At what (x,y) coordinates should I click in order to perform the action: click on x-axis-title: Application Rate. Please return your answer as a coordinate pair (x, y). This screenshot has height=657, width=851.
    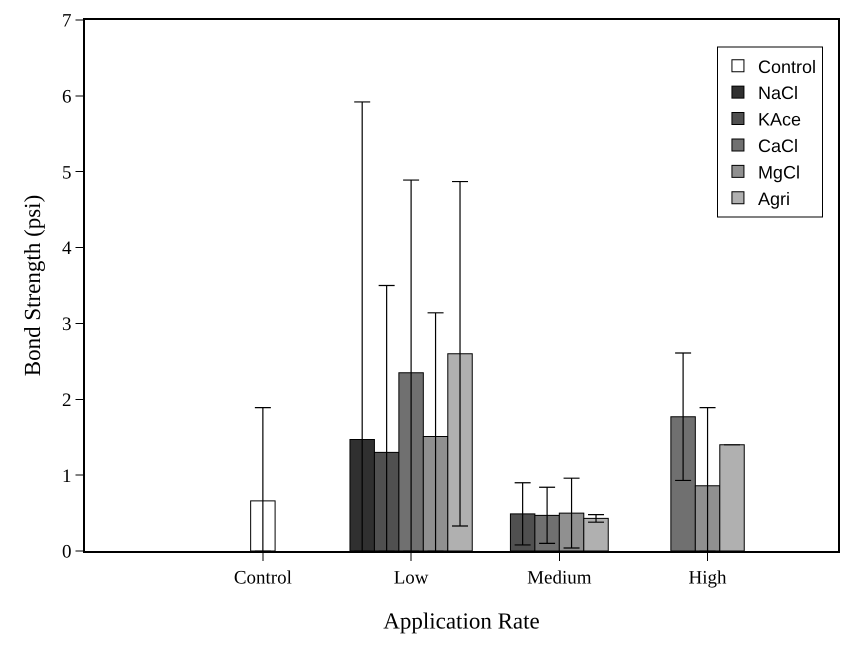
    Looking at the image, I should click on (461, 621).